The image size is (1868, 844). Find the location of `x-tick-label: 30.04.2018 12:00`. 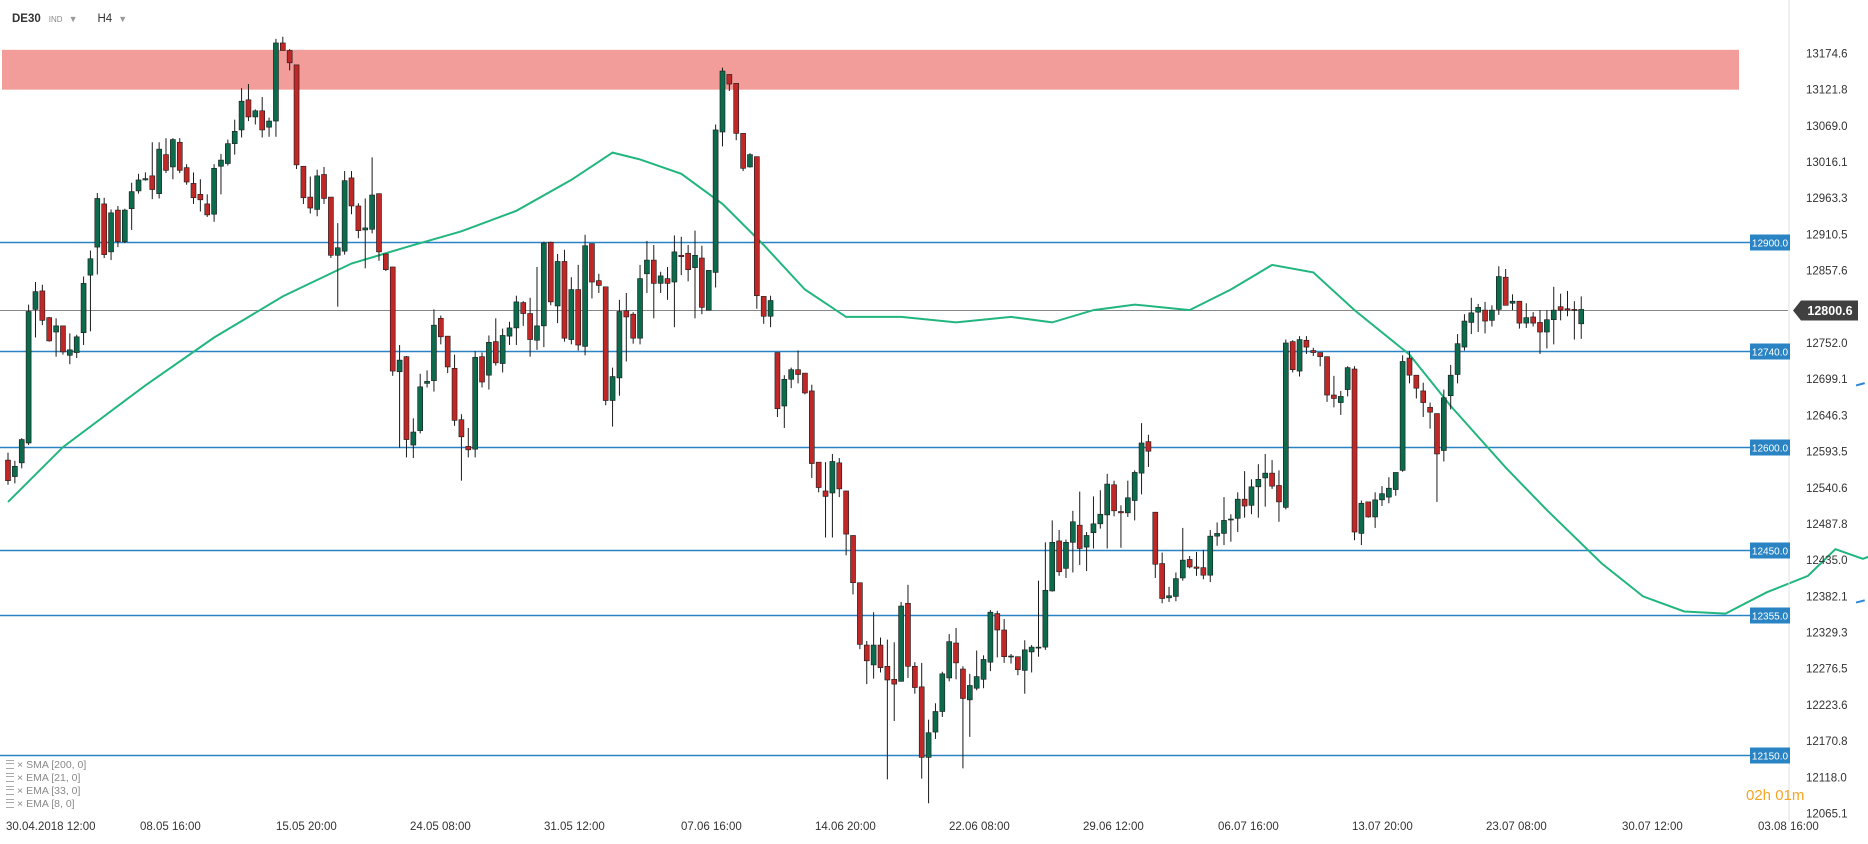

x-tick-label: 30.04.2018 12:00 is located at coordinates (51, 827).